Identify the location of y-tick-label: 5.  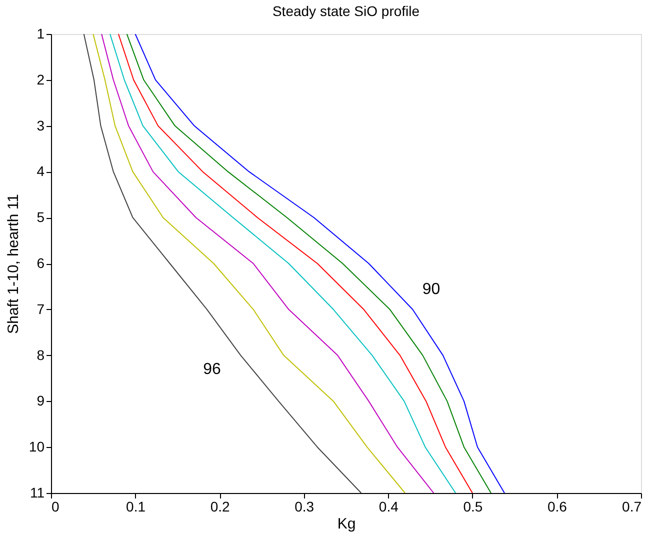
(40, 217).